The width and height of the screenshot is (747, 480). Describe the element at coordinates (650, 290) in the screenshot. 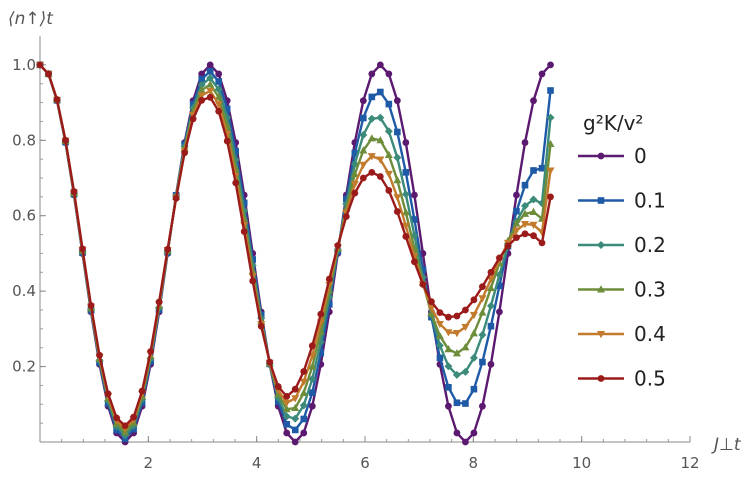

I see `legend-label: 0.3` at that location.